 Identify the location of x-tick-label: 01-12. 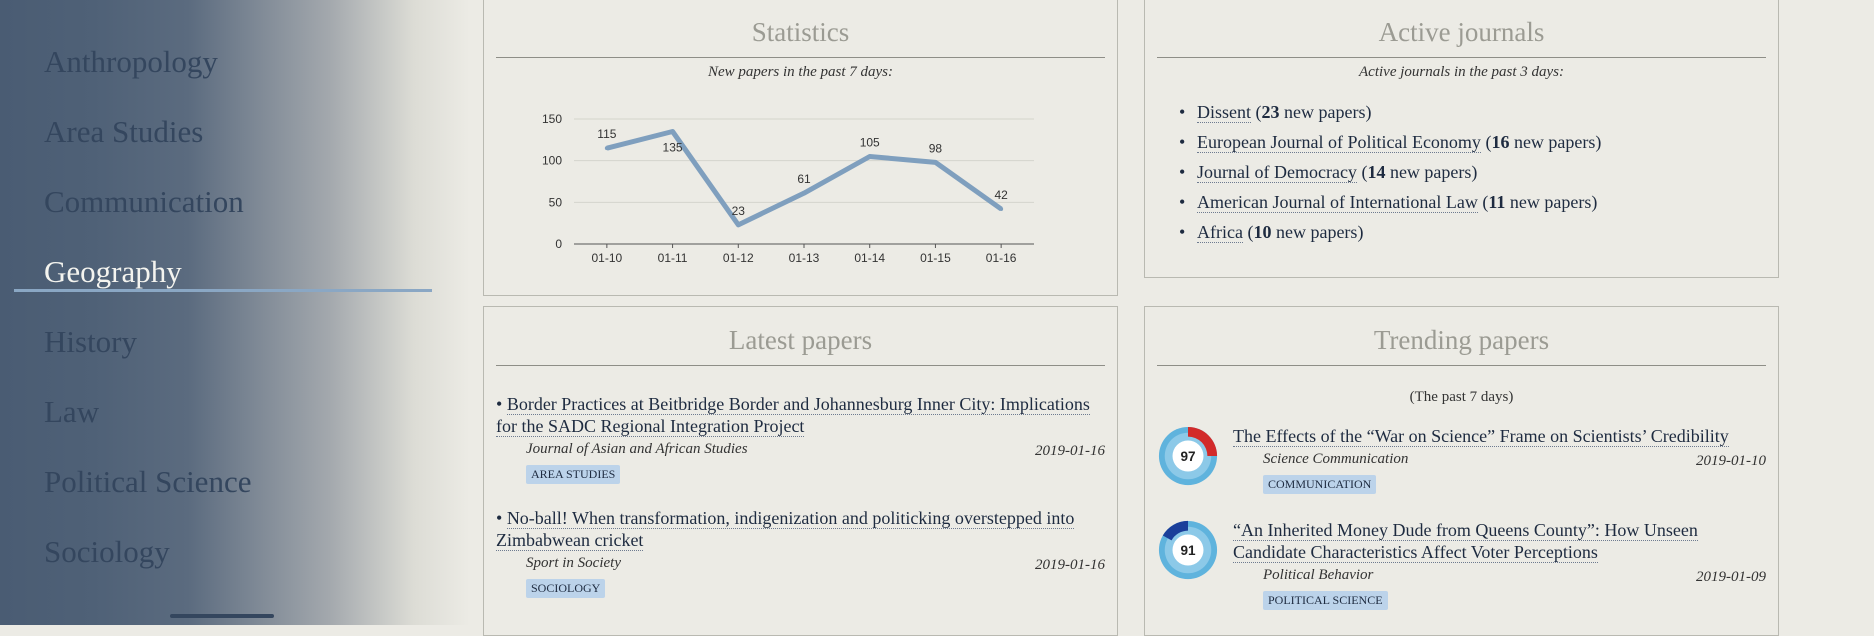
(738, 258).